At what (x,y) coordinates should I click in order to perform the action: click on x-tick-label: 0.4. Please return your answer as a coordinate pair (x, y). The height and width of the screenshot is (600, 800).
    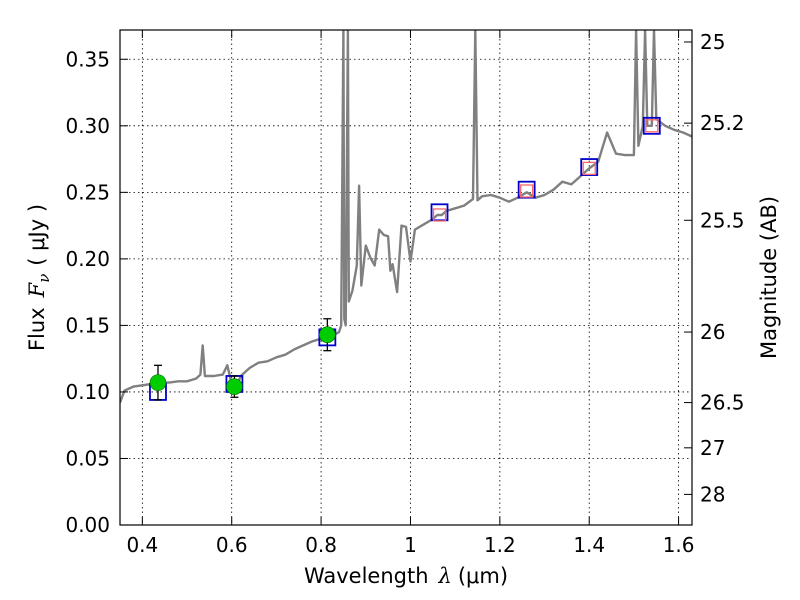
    Looking at the image, I should click on (142, 545).